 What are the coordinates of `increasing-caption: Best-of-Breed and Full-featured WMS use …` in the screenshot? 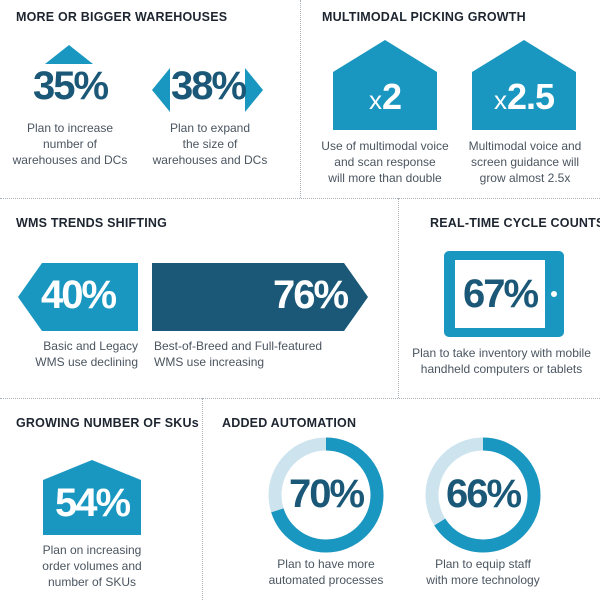 It's located at (238, 354).